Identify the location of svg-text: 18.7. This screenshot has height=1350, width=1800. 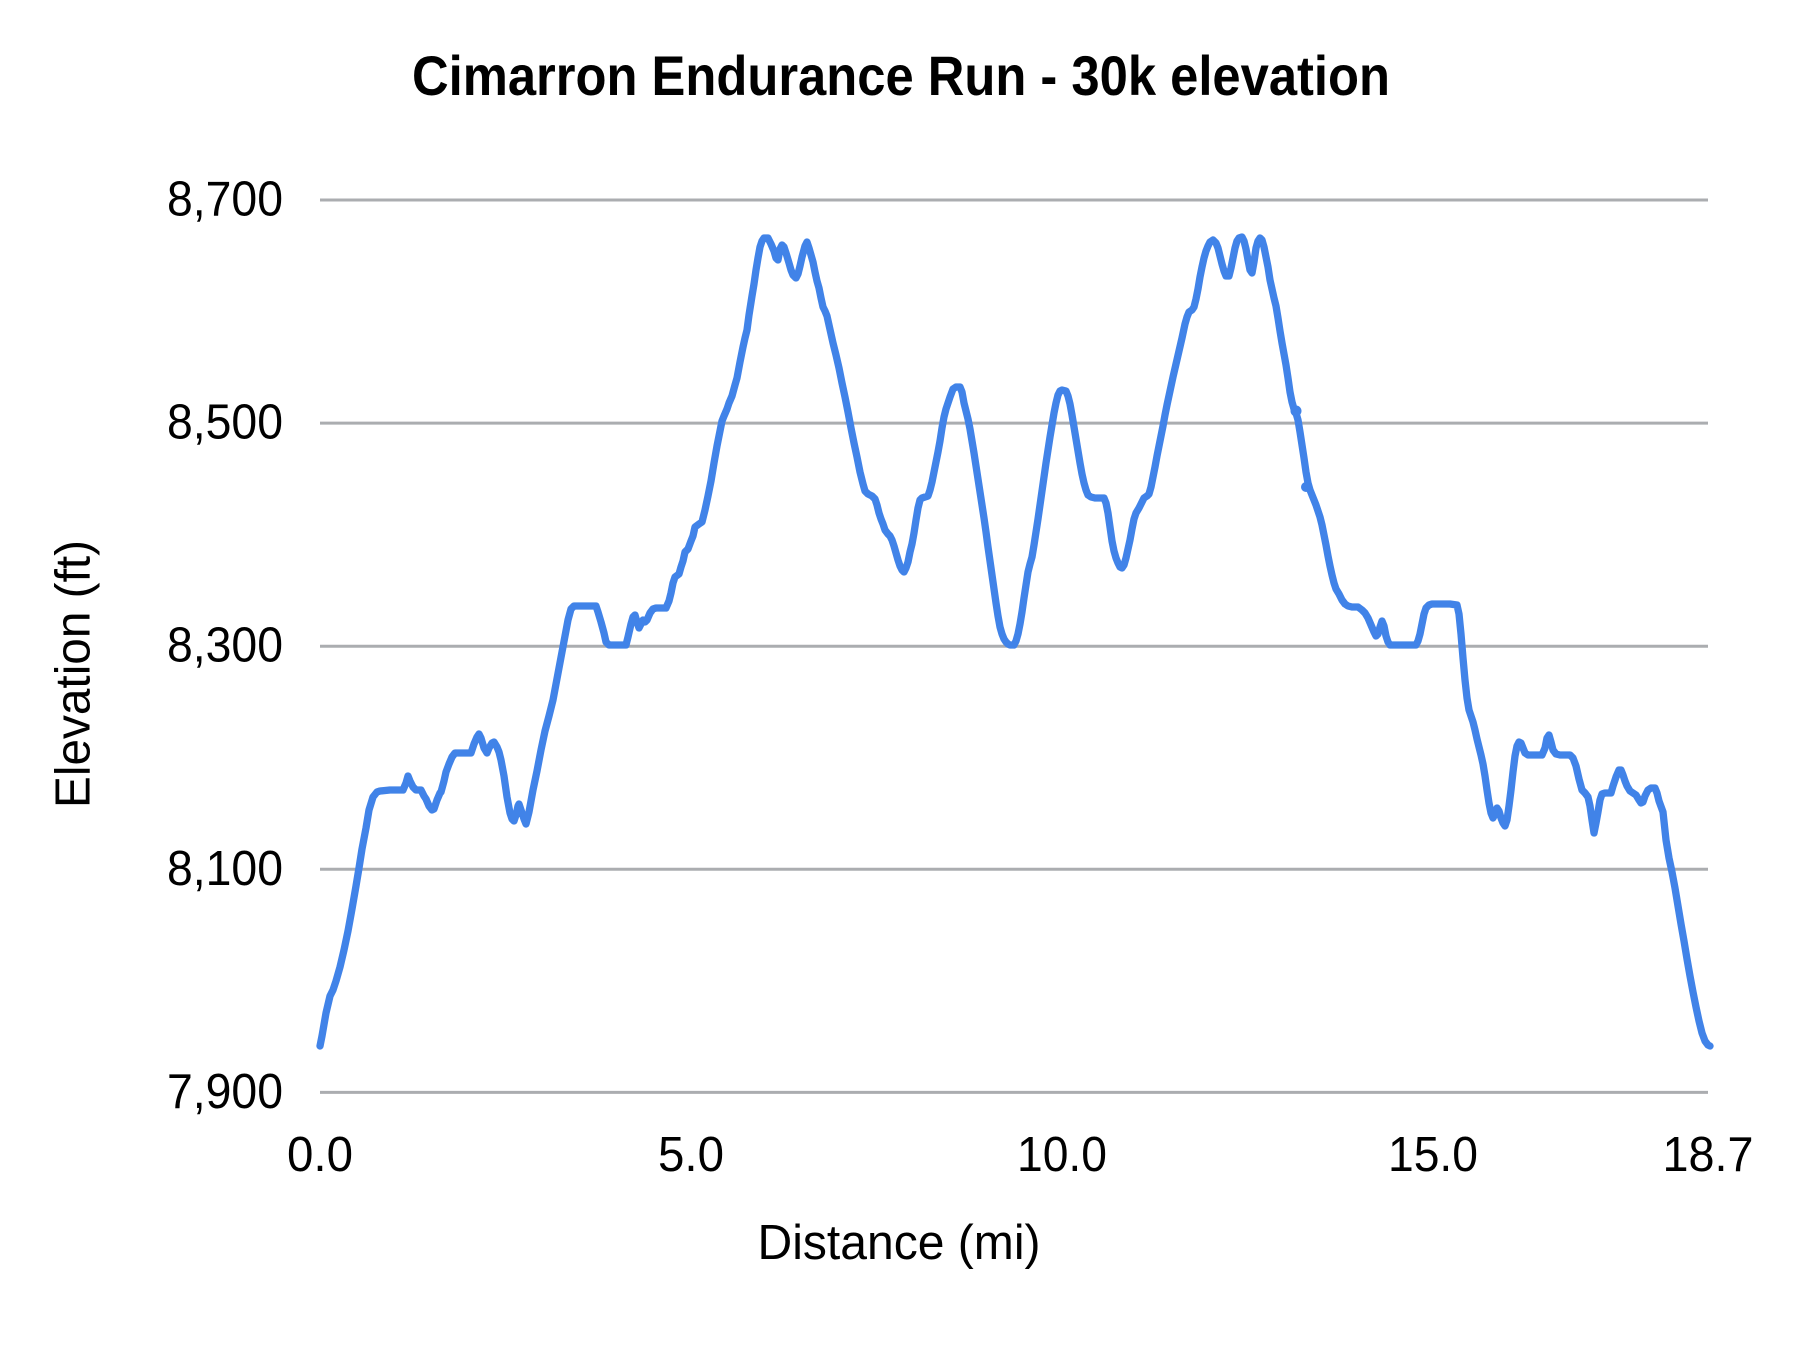
(1708, 1154).